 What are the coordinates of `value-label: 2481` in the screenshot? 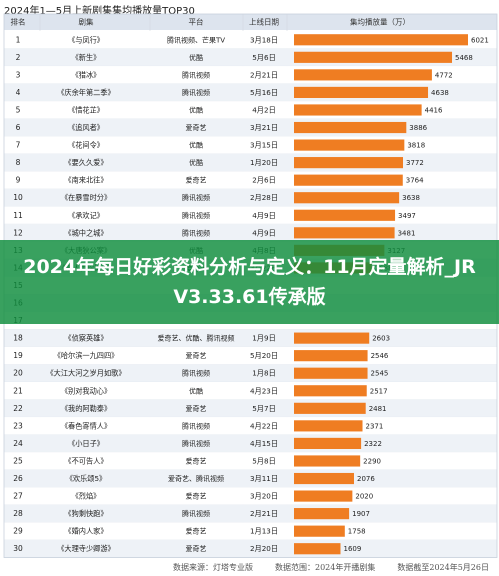 It's located at (378, 409).